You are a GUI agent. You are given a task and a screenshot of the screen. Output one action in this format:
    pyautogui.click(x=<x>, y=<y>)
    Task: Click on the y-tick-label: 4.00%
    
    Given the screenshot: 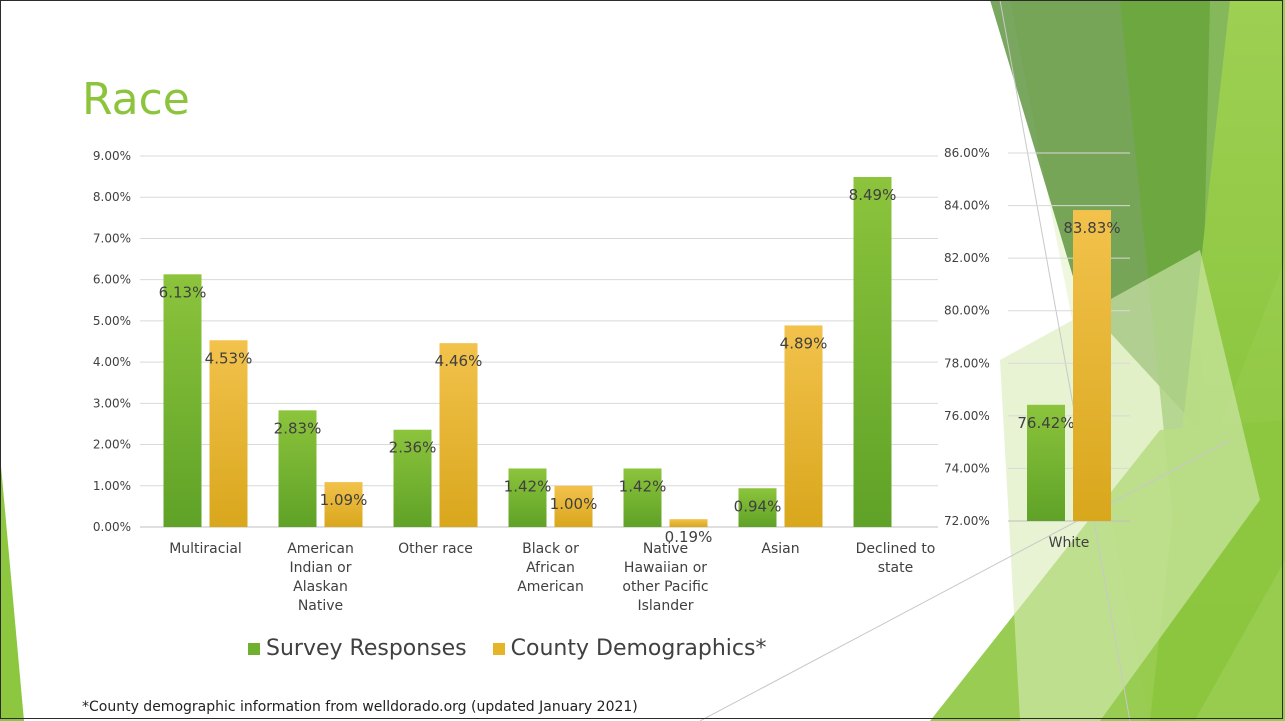 What is the action you would take?
    pyautogui.click(x=112, y=362)
    